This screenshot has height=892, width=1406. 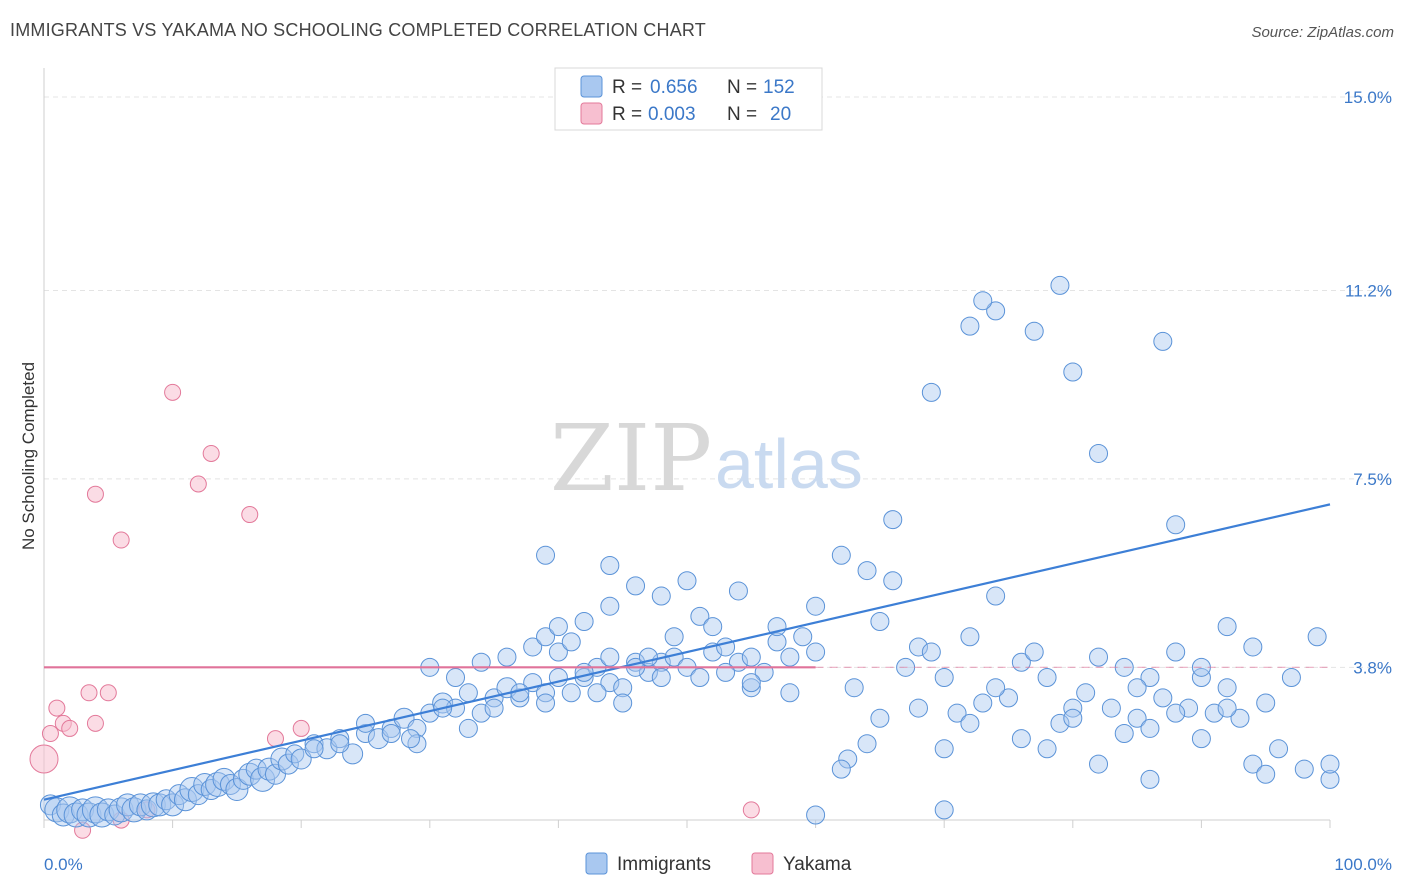 I want to click on y-tick-label: 3.8%, so click(x=1372, y=667).